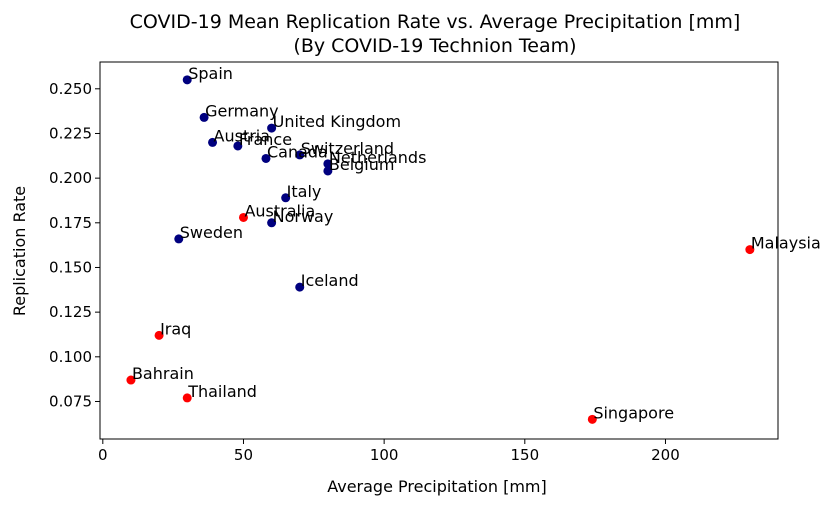 This screenshot has width=835, height=507. What do you see at coordinates (70, 357) in the screenshot?
I see `y-tick-label: 0.100` at bounding box center [70, 357].